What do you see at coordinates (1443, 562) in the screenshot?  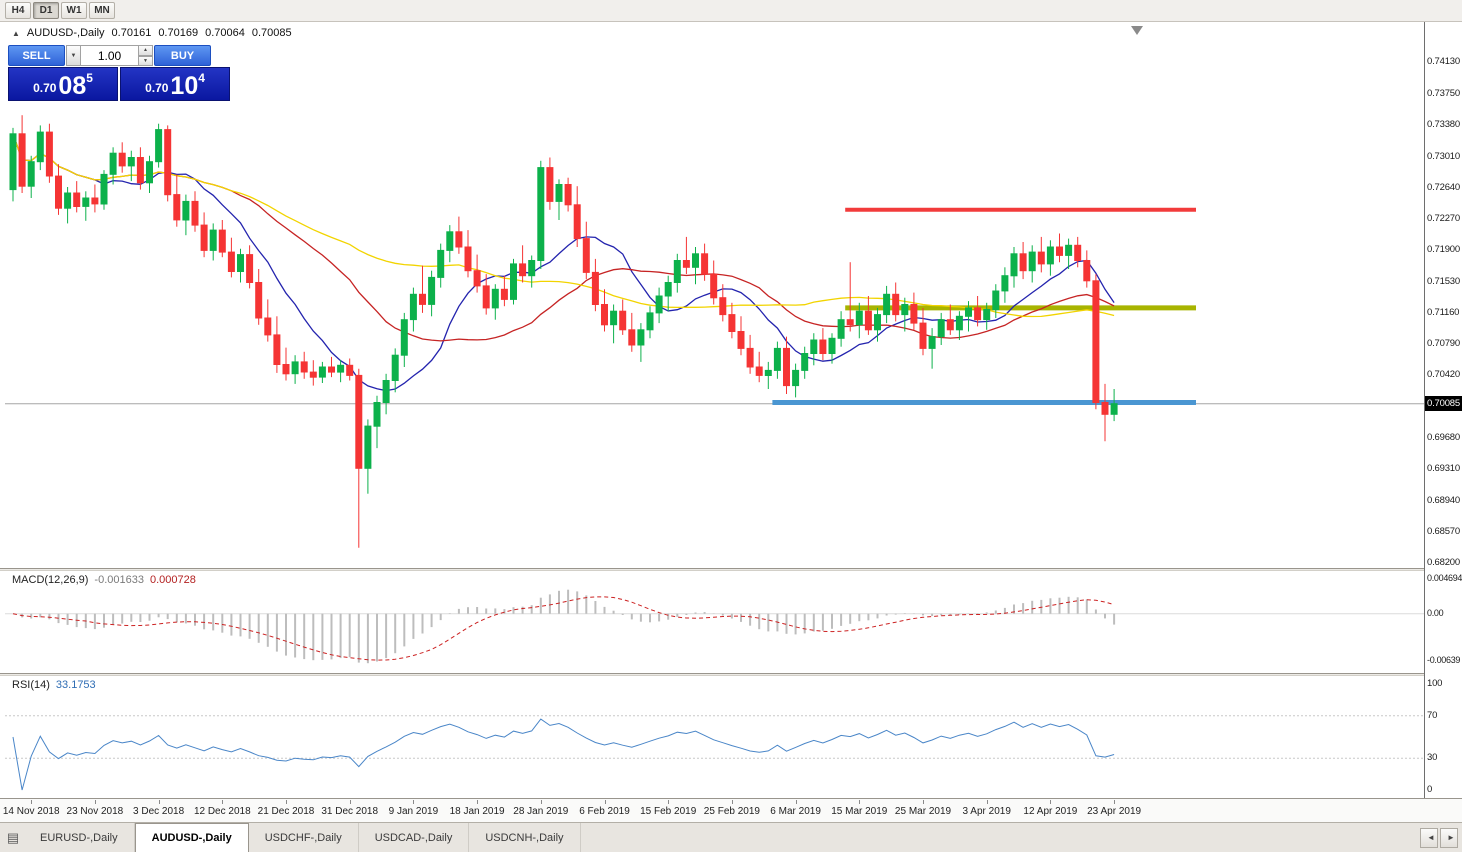 I see `price-scale-label: 0.68200` at bounding box center [1443, 562].